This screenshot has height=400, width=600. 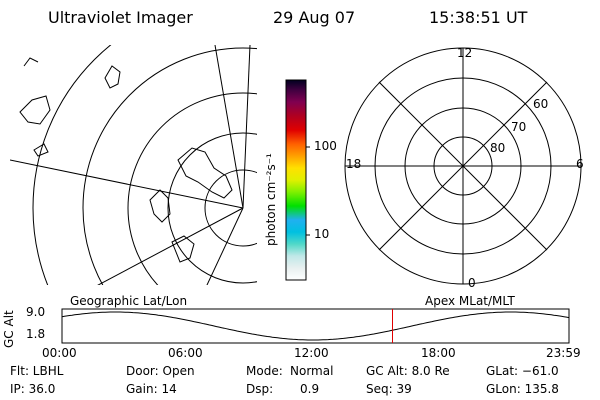 What do you see at coordinates (322, 234) in the screenshot?
I see `colorbar-tick-label: 10` at bounding box center [322, 234].